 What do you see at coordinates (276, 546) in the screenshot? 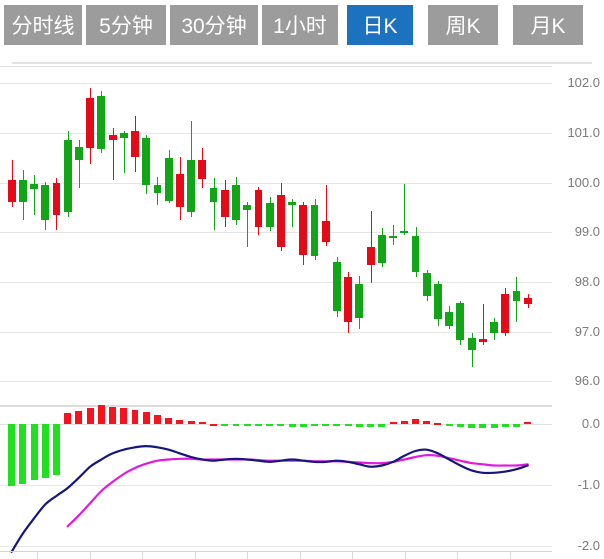
I see `macd-gridline` at bounding box center [276, 546].